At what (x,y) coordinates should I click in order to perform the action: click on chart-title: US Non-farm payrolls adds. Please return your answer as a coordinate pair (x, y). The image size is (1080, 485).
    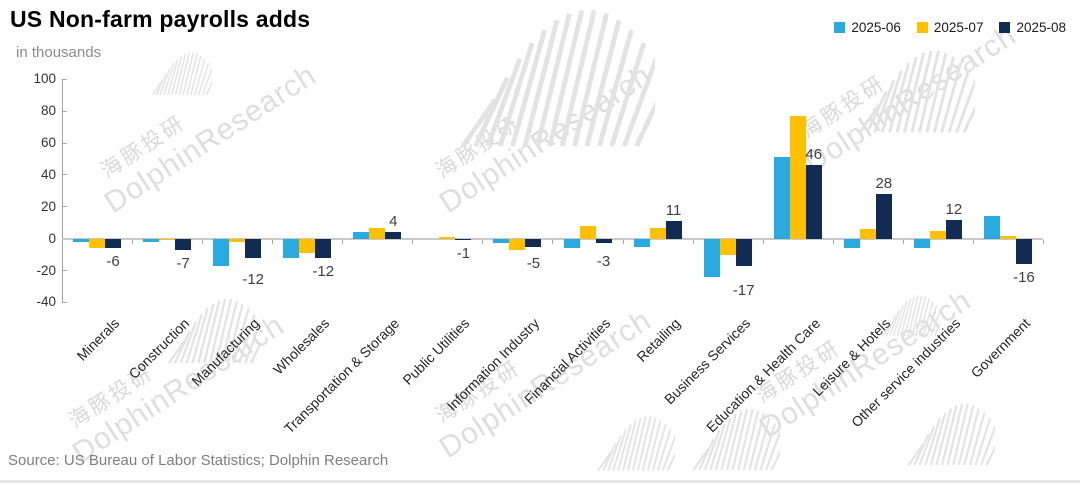
    Looking at the image, I should click on (160, 19).